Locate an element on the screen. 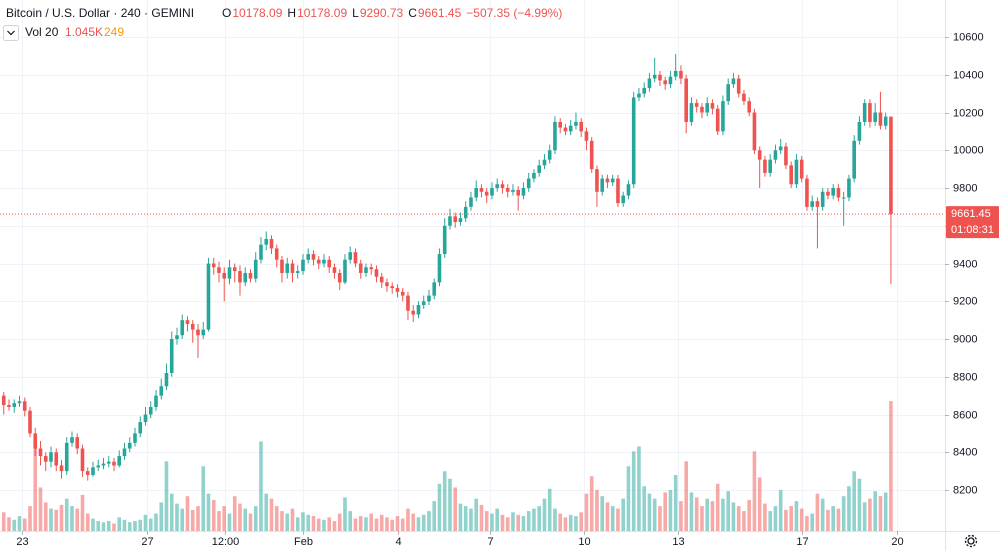 The image size is (1000, 551). y-tick-label: 8400 is located at coordinates (965, 452).